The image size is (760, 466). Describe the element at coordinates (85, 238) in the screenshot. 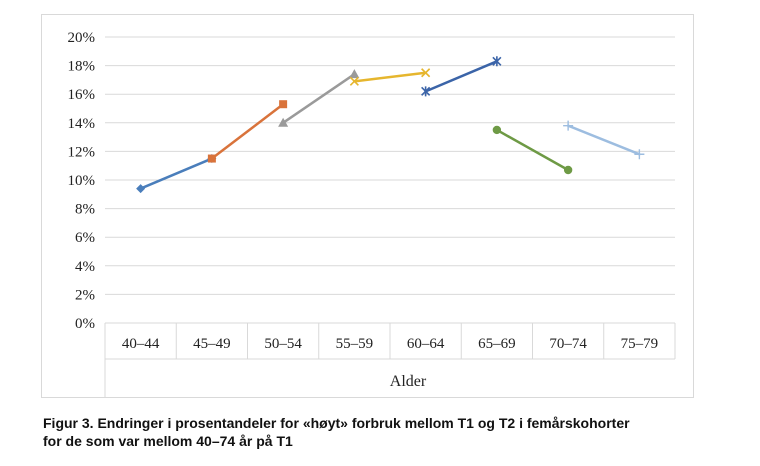

I see `y-tick-label: 6%` at that location.